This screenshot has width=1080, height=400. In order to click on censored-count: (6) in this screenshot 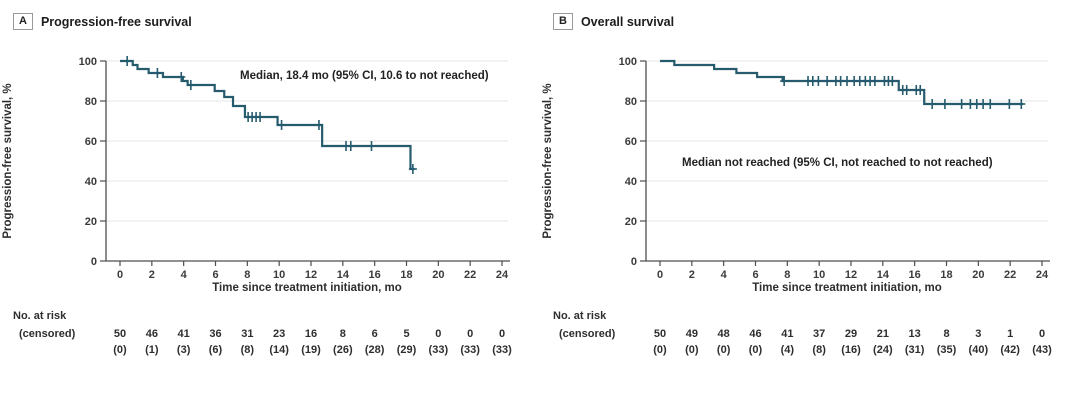, I will do `click(215, 350)`.